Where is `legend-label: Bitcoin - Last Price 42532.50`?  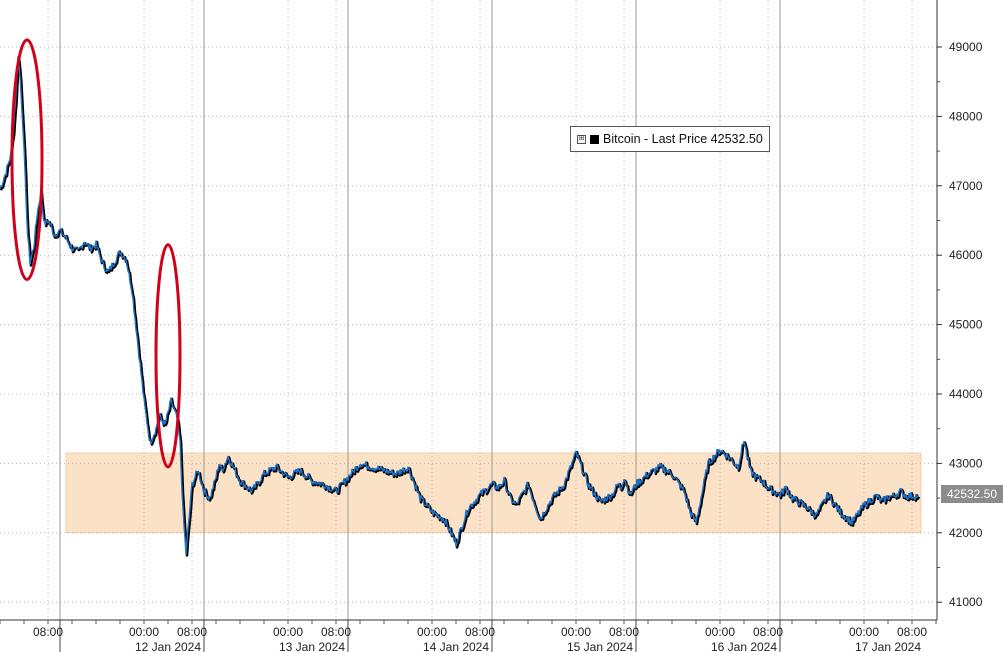
legend-label: Bitcoin - Last Price 42532.50 is located at coordinates (683, 139).